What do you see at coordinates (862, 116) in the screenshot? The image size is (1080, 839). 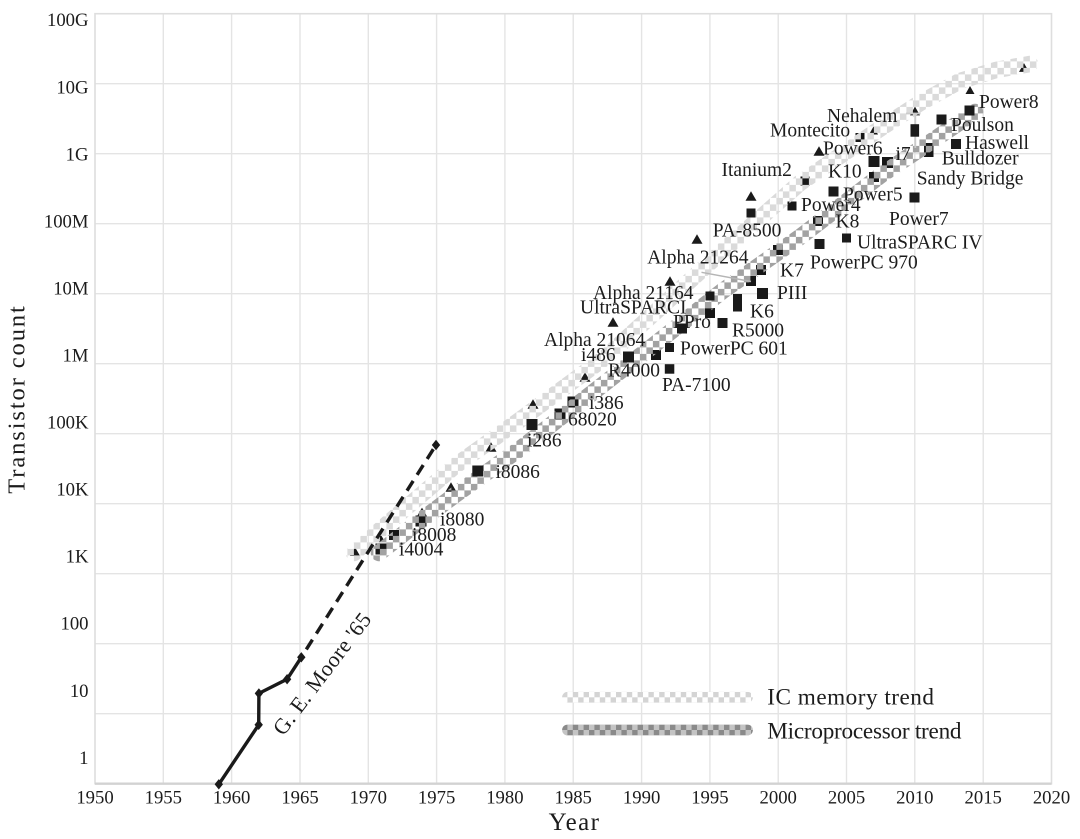 I see `svg-text: Nehalem` at bounding box center [862, 116].